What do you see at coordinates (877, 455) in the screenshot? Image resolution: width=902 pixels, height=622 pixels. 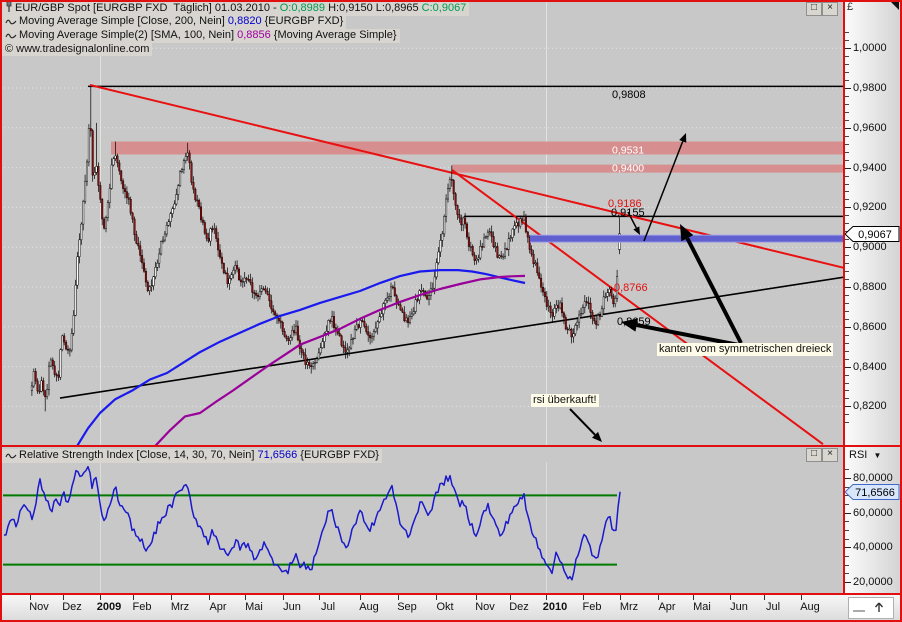 I see `chevron-down-icon: ▼` at bounding box center [877, 455].